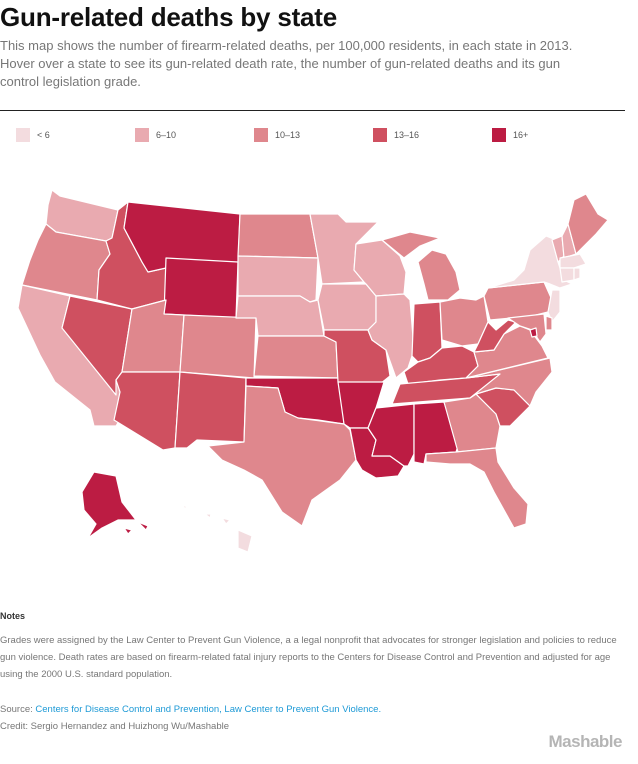  I want to click on legend-label-10-13: 10–13, so click(288, 135).